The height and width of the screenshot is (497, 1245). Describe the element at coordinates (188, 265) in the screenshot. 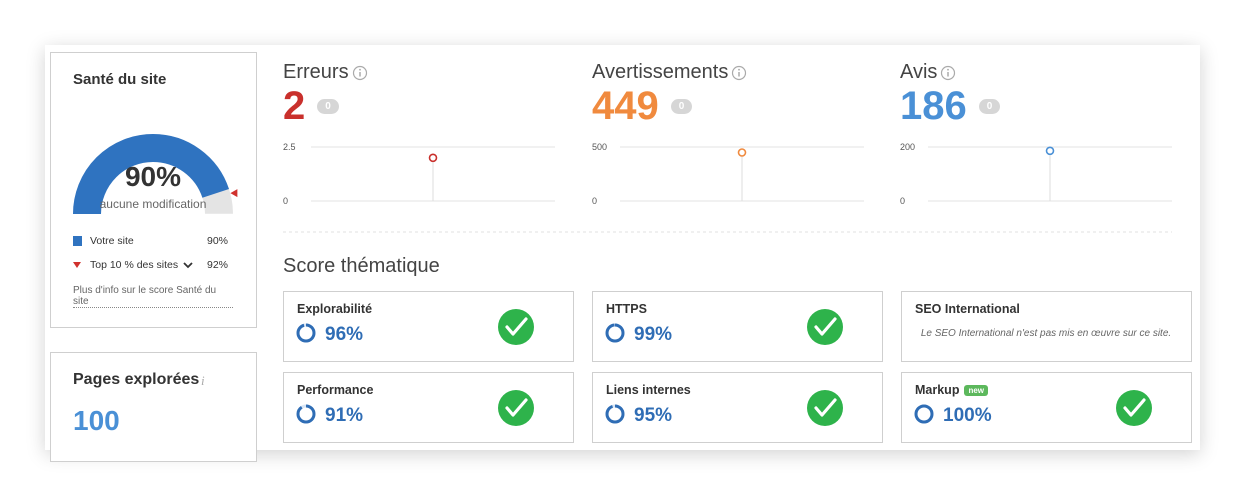

I see `dropdown-chevron` at that location.